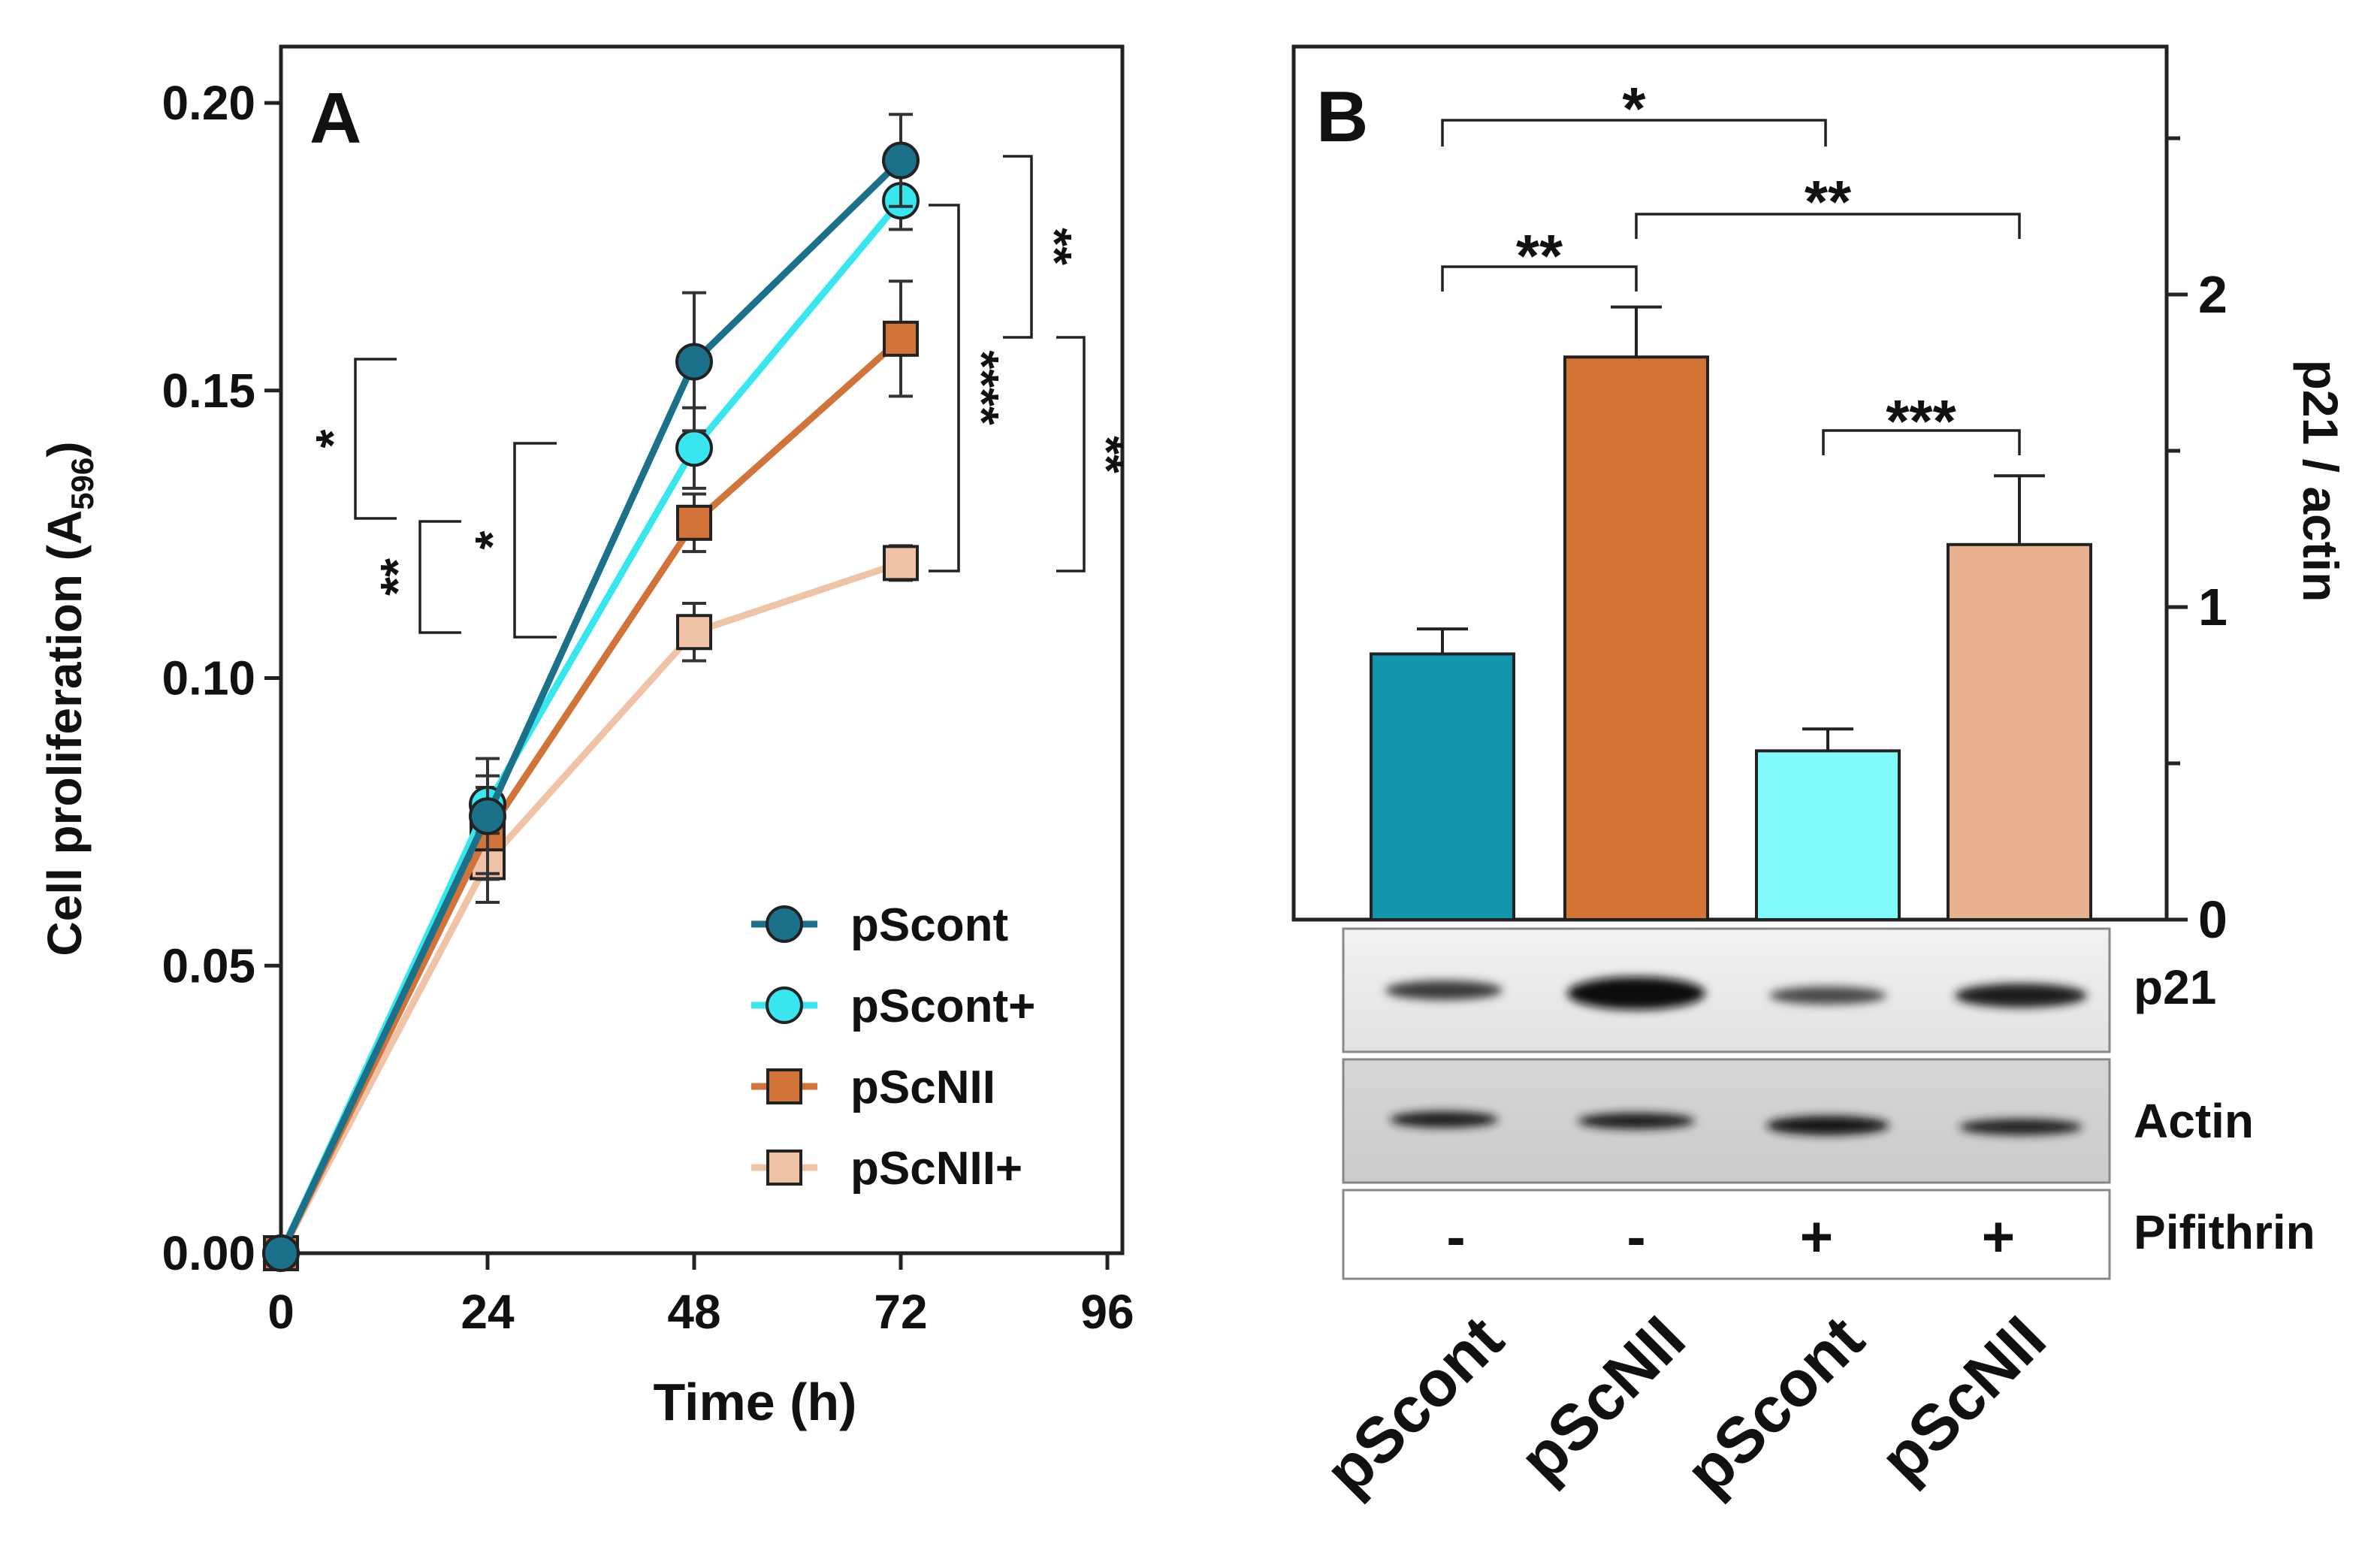  I want to click on panel-b-bars, so click(1731, 613).